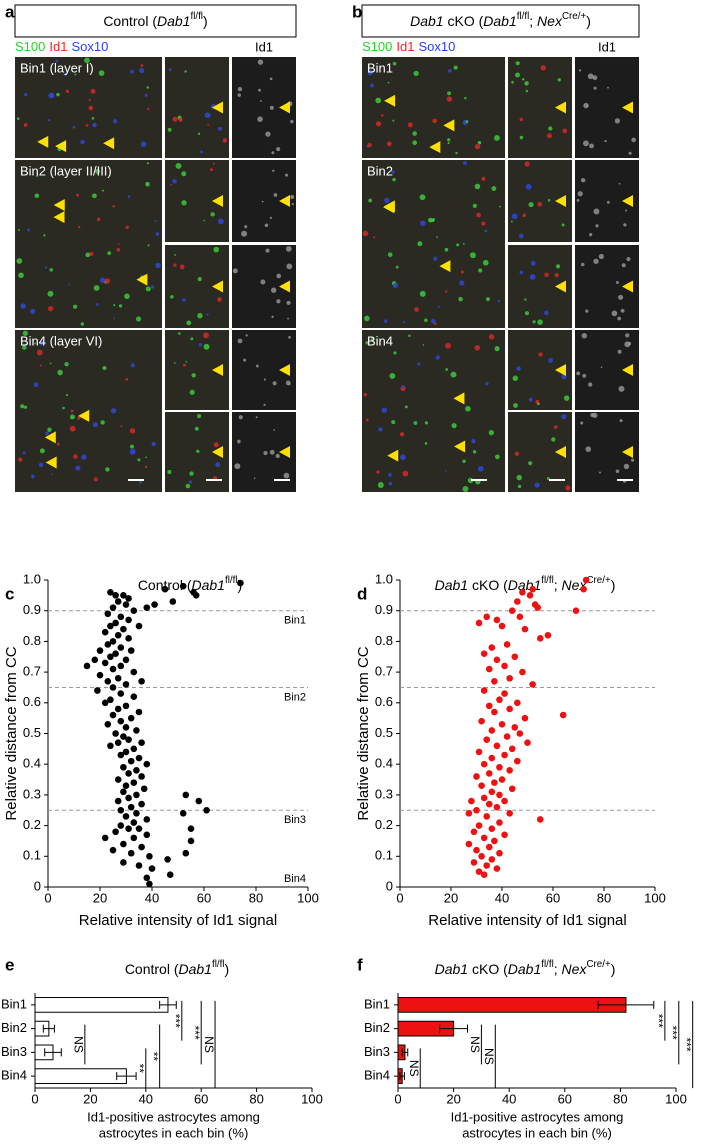  Describe the element at coordinates (433, 107) in the screenshot. I see `micrograph` at that location.